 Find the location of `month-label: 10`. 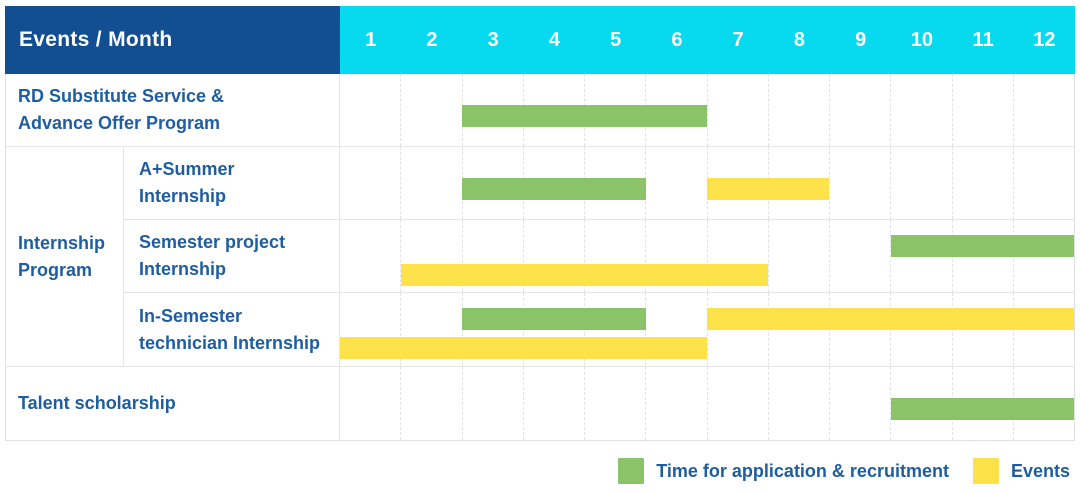

month-label: 10 is located at coordinates (921, 39).